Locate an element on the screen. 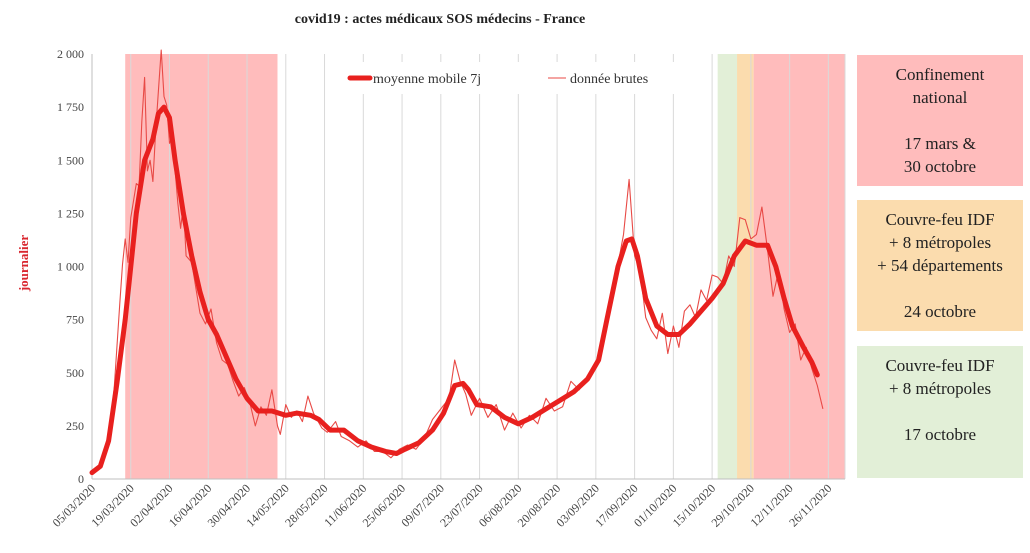 Image resolution: width=1030 pixels, height=553 pixels. y-tick-label: 1 750 is located at coordinates (70, 107).